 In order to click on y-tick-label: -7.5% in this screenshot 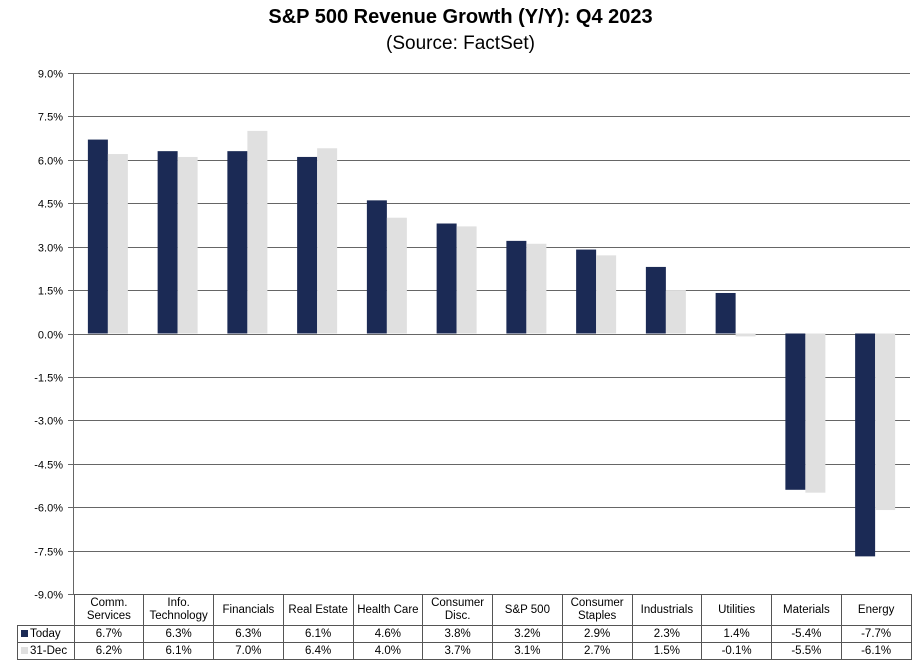, I will do `click(48, 553)`.